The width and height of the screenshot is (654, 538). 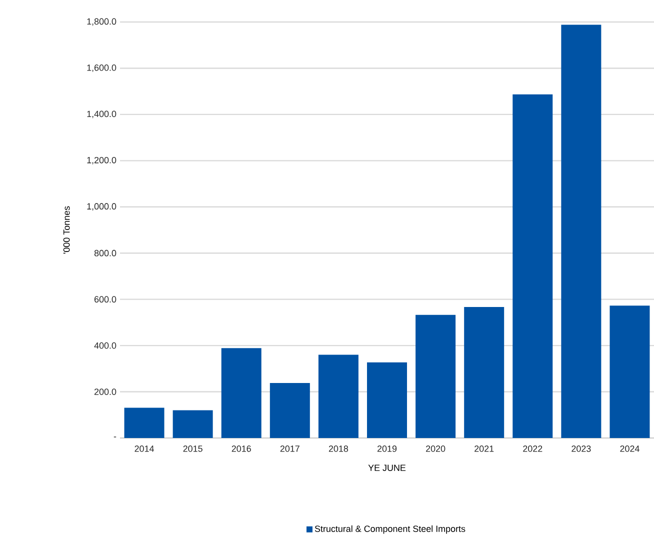 I want to click on y-tick-label: 1,400.0, so click(x=101, y=114).